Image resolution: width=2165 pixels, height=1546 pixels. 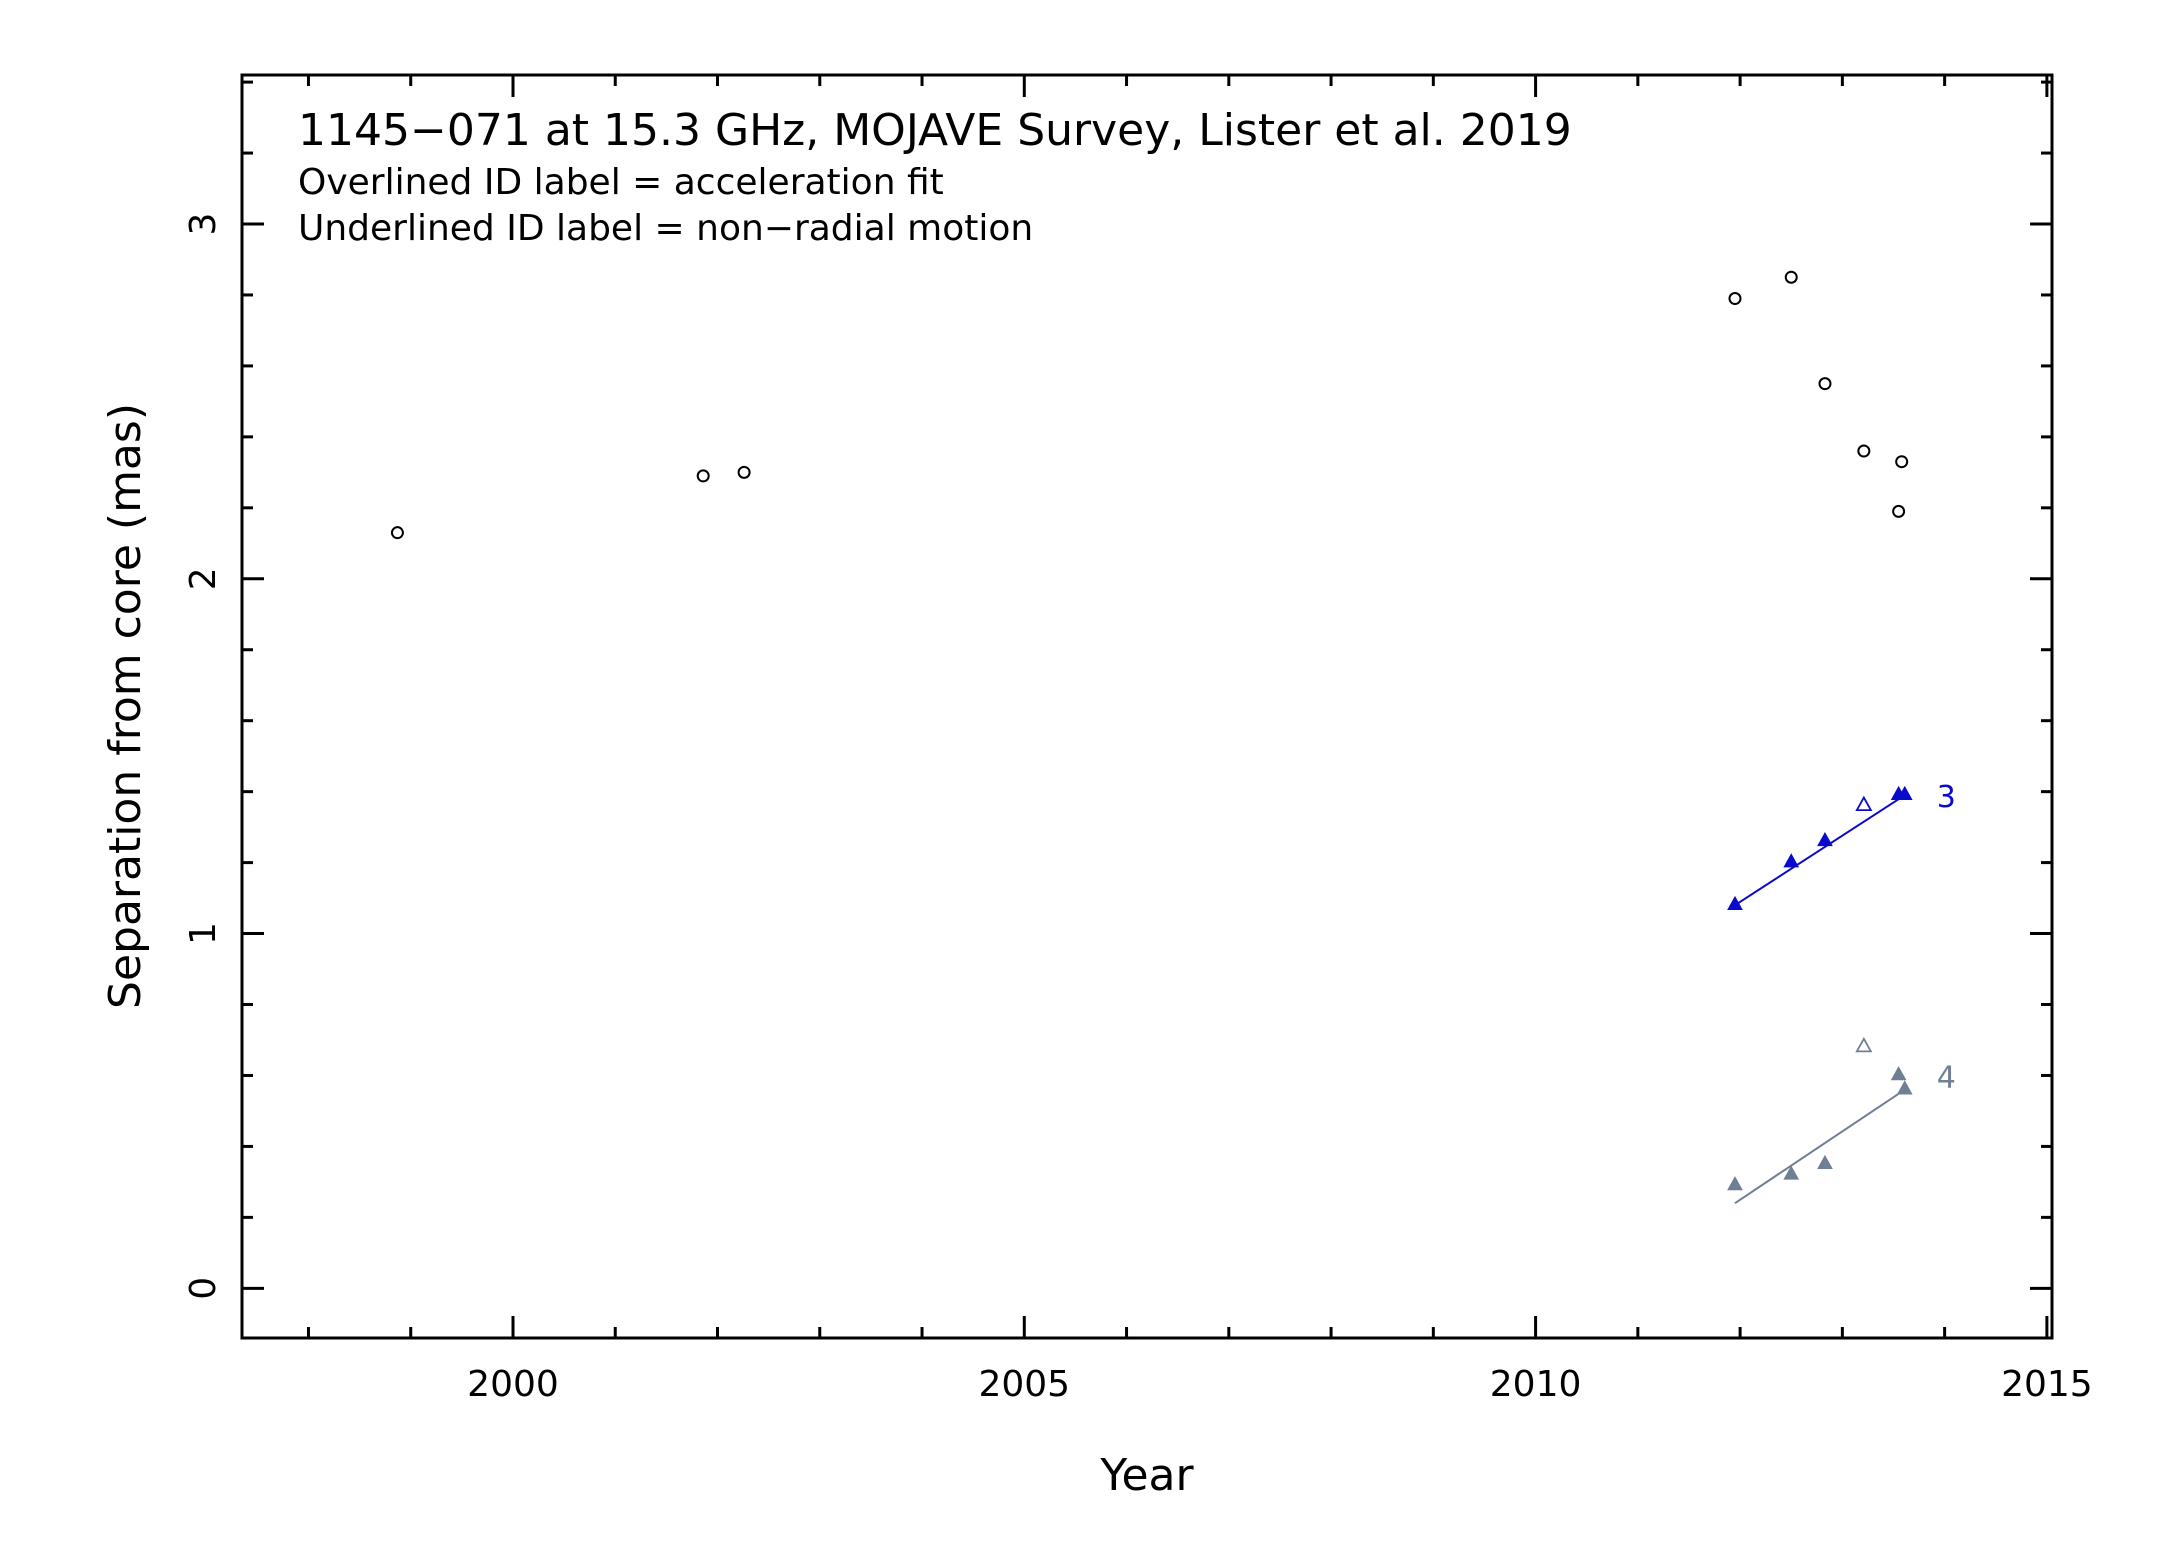 I want to click on series-label-3: 3, so click(x=1946, y=797).